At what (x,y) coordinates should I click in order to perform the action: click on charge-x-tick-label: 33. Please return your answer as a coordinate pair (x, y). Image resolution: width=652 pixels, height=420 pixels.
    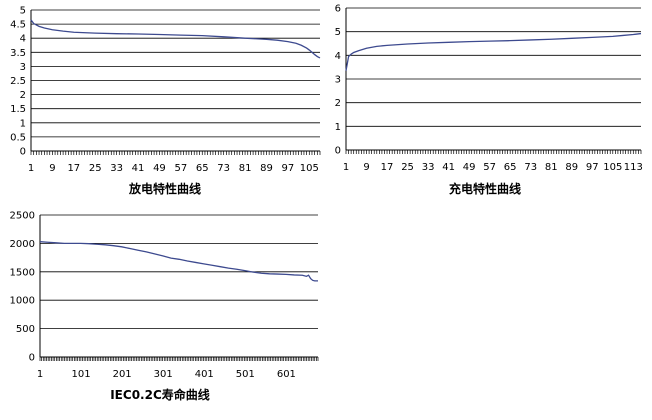
    Looking at the image, I should click on (428, 167).